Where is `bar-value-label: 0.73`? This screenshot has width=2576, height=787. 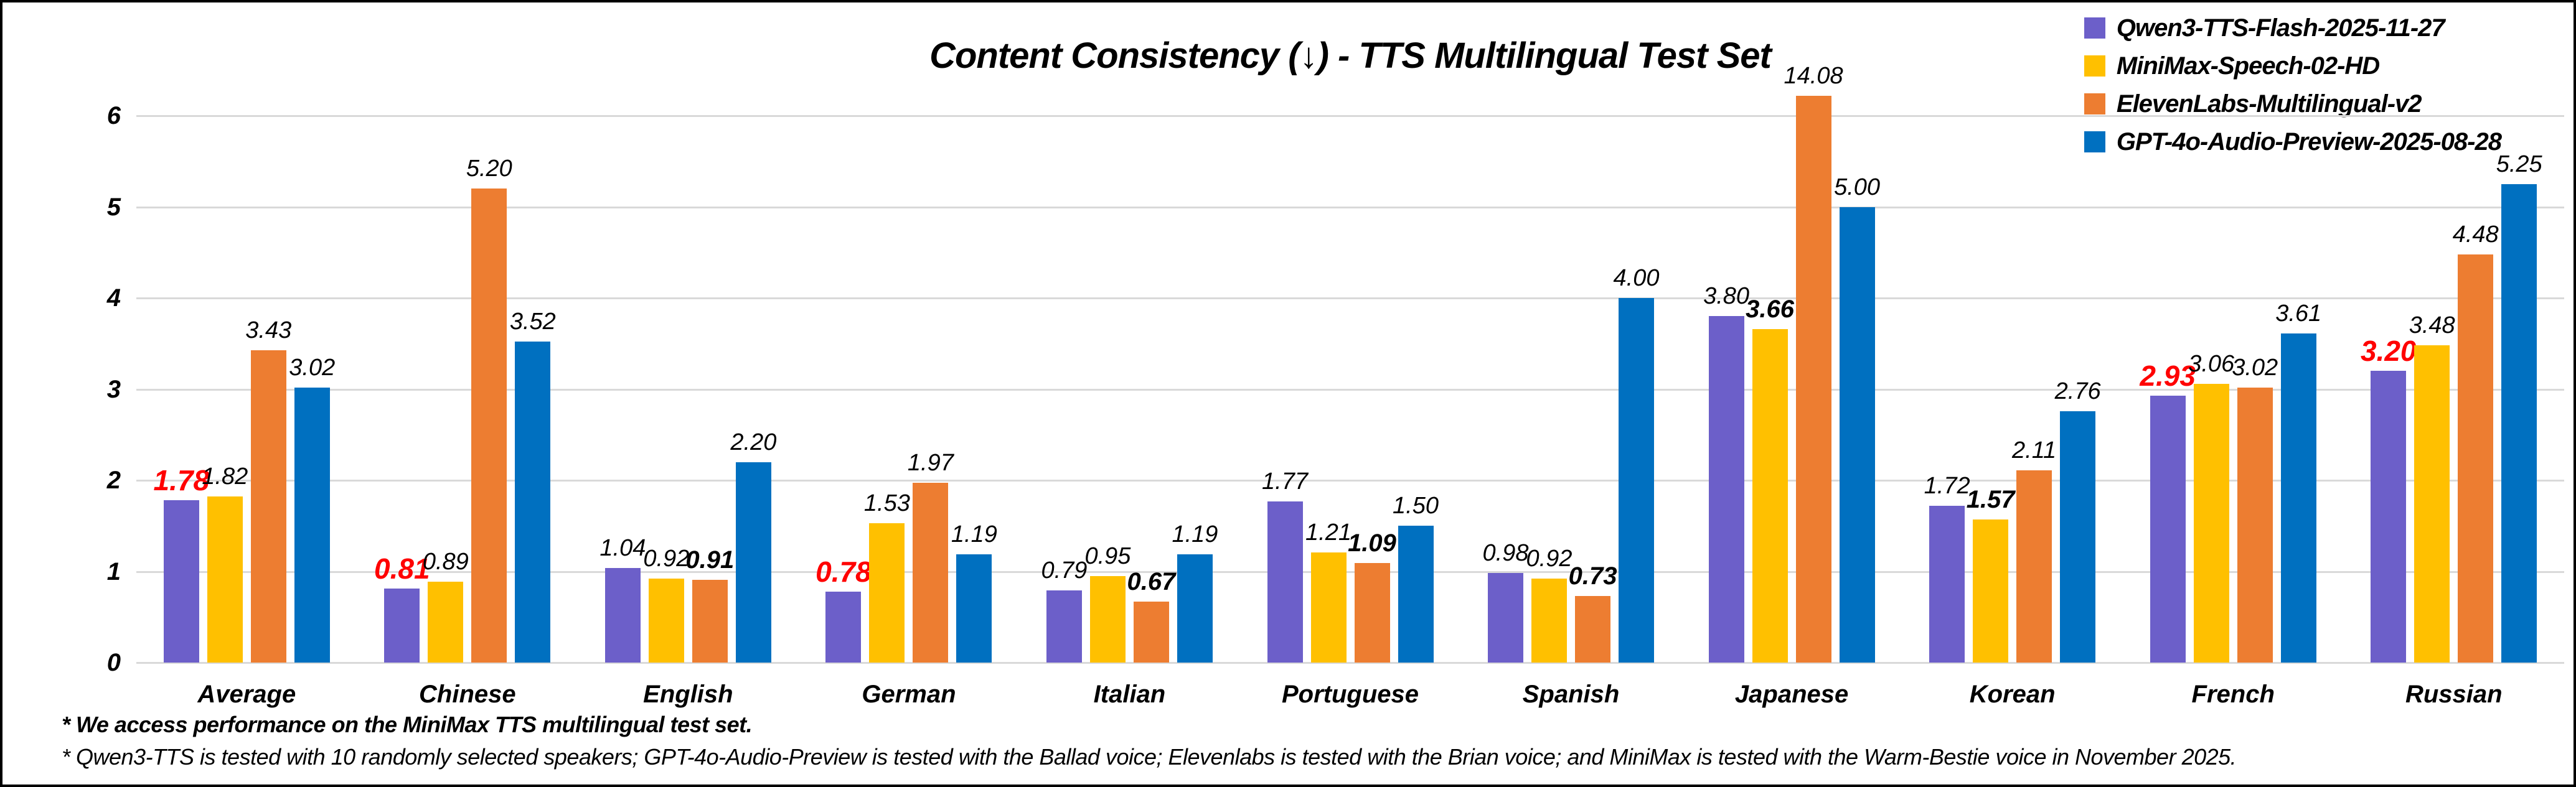 bar-value-label: 0.73 is located at coordinates (1592, 576).